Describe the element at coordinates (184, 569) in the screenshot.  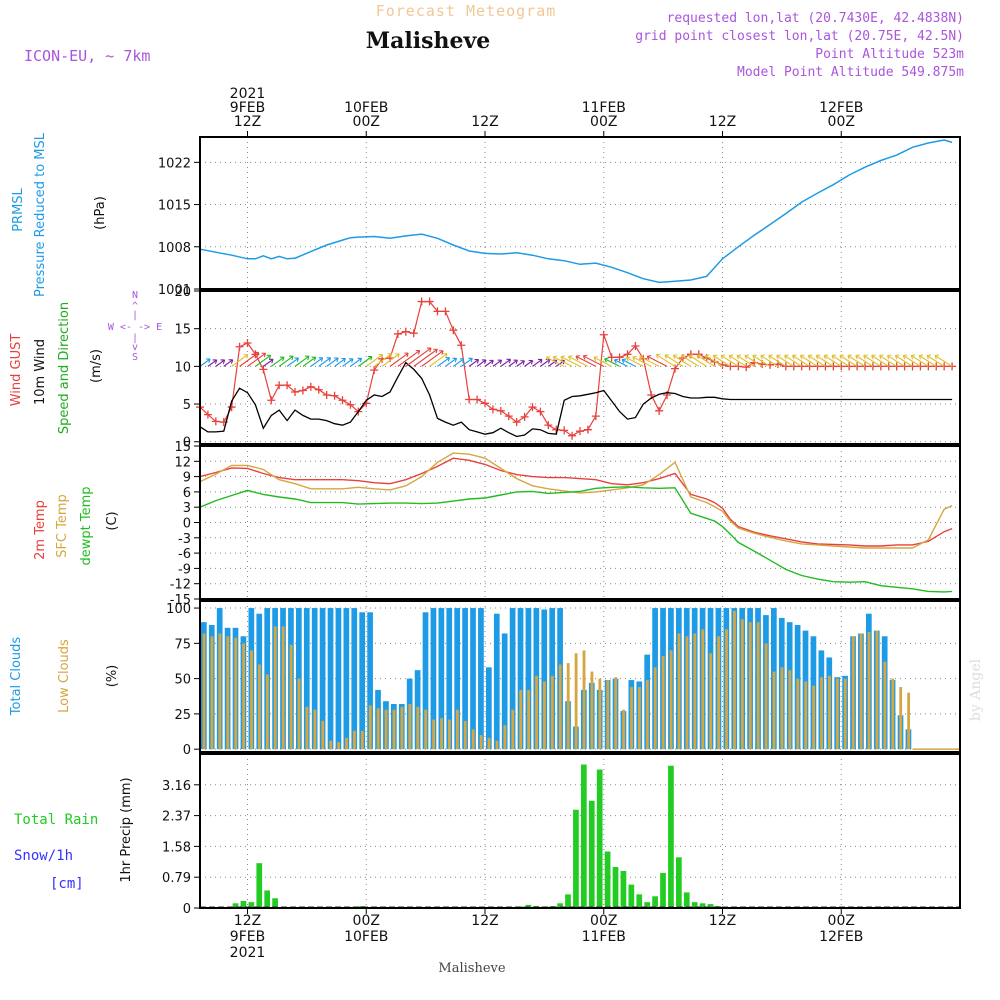
I see `y-tick-label: -9` at that location.